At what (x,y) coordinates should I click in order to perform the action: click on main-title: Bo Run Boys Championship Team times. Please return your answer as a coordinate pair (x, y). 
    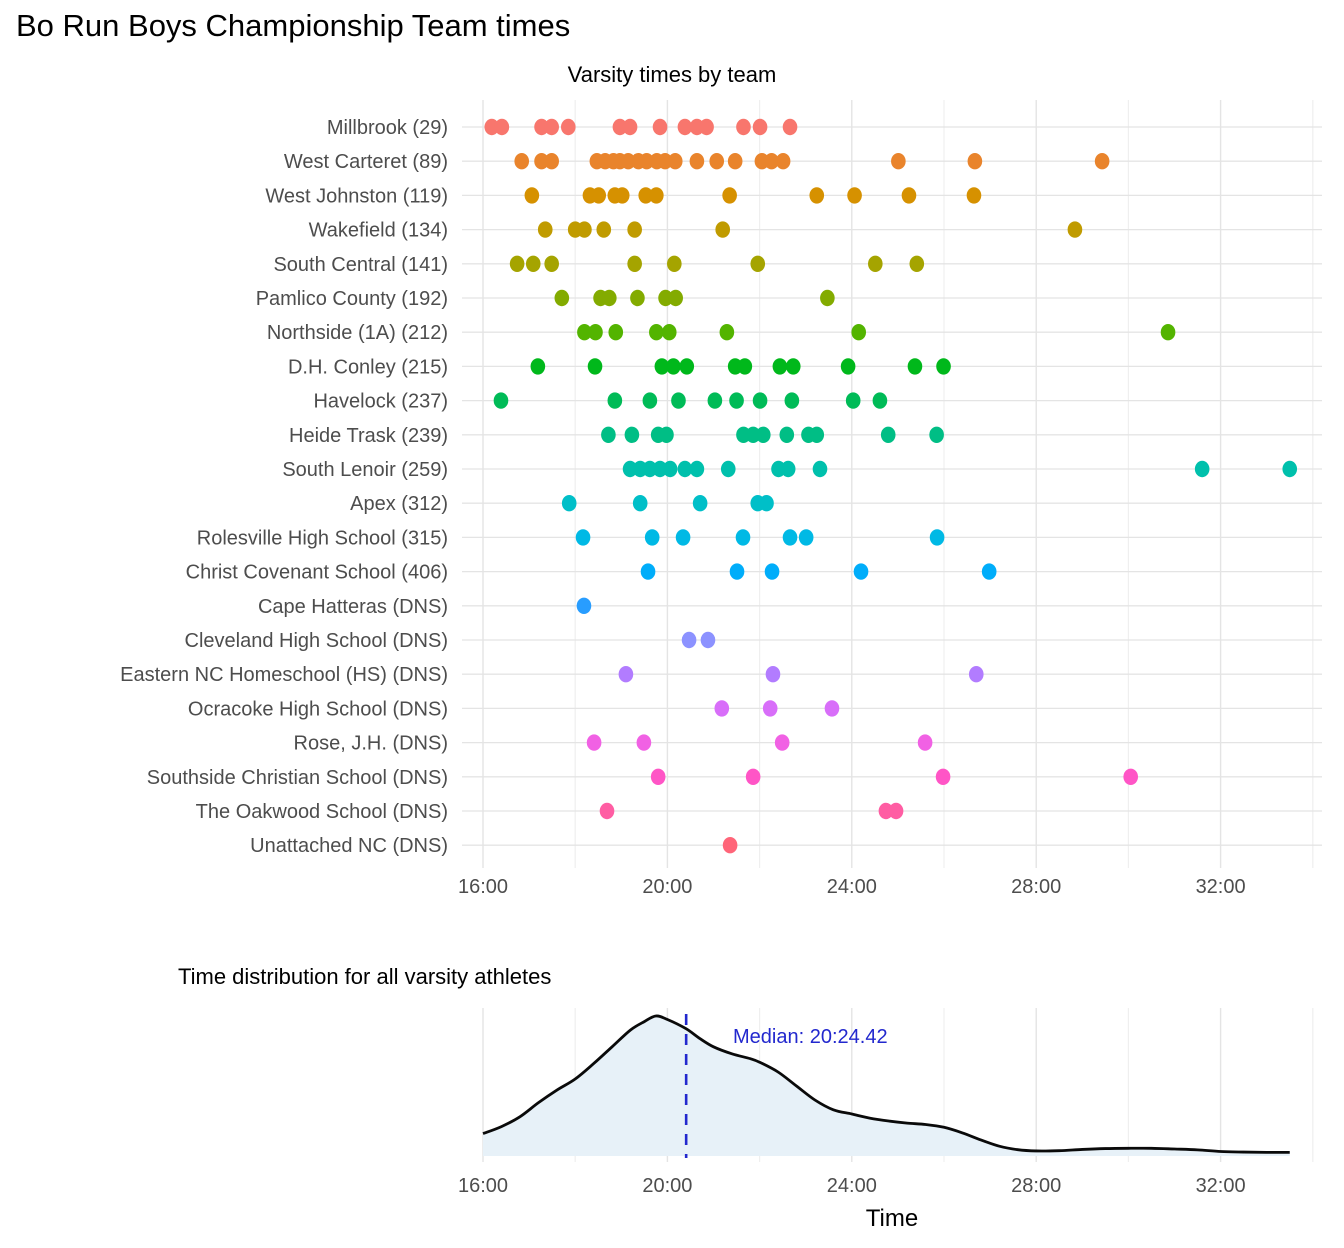
    Looking at the image, I should click on (293, 25).